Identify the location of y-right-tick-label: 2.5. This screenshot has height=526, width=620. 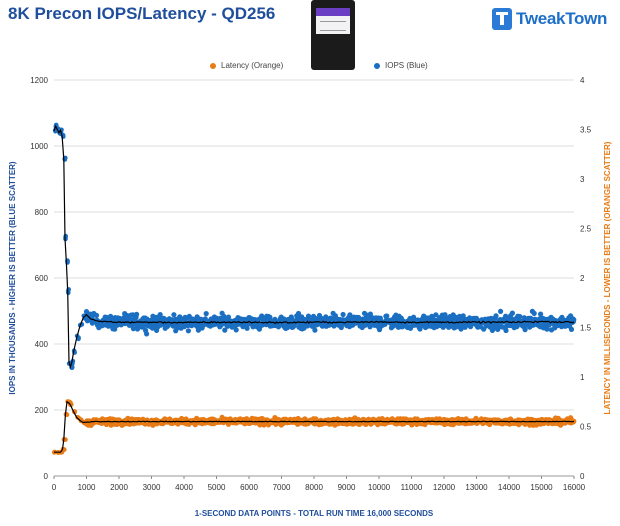
(586, 229).